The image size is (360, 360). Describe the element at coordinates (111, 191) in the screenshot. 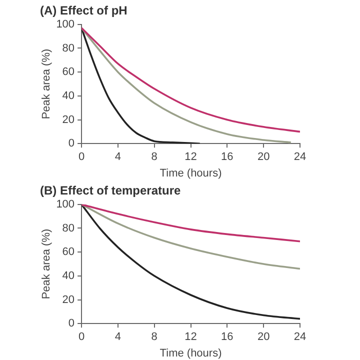

I see `chart-title: (B) Effect of temperature` at that location.